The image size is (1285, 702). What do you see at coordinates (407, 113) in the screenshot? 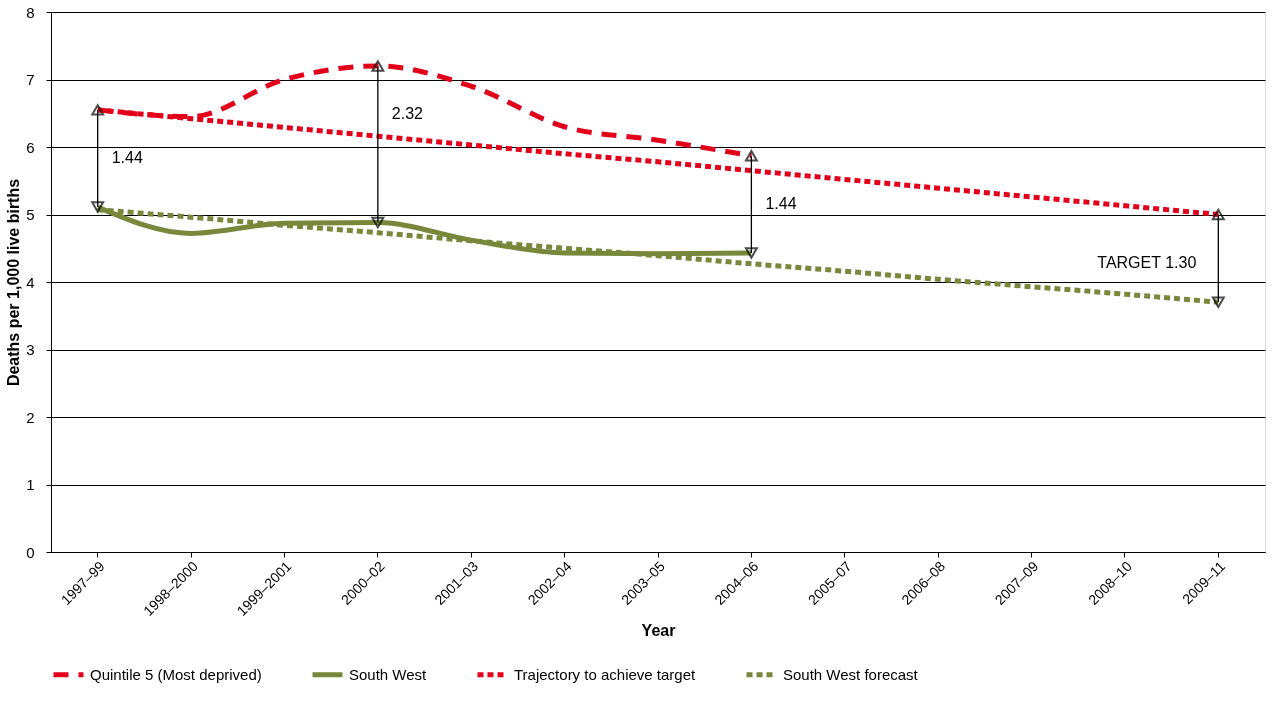
I see `annotation: 2.32` at bounding box center [407, 113].